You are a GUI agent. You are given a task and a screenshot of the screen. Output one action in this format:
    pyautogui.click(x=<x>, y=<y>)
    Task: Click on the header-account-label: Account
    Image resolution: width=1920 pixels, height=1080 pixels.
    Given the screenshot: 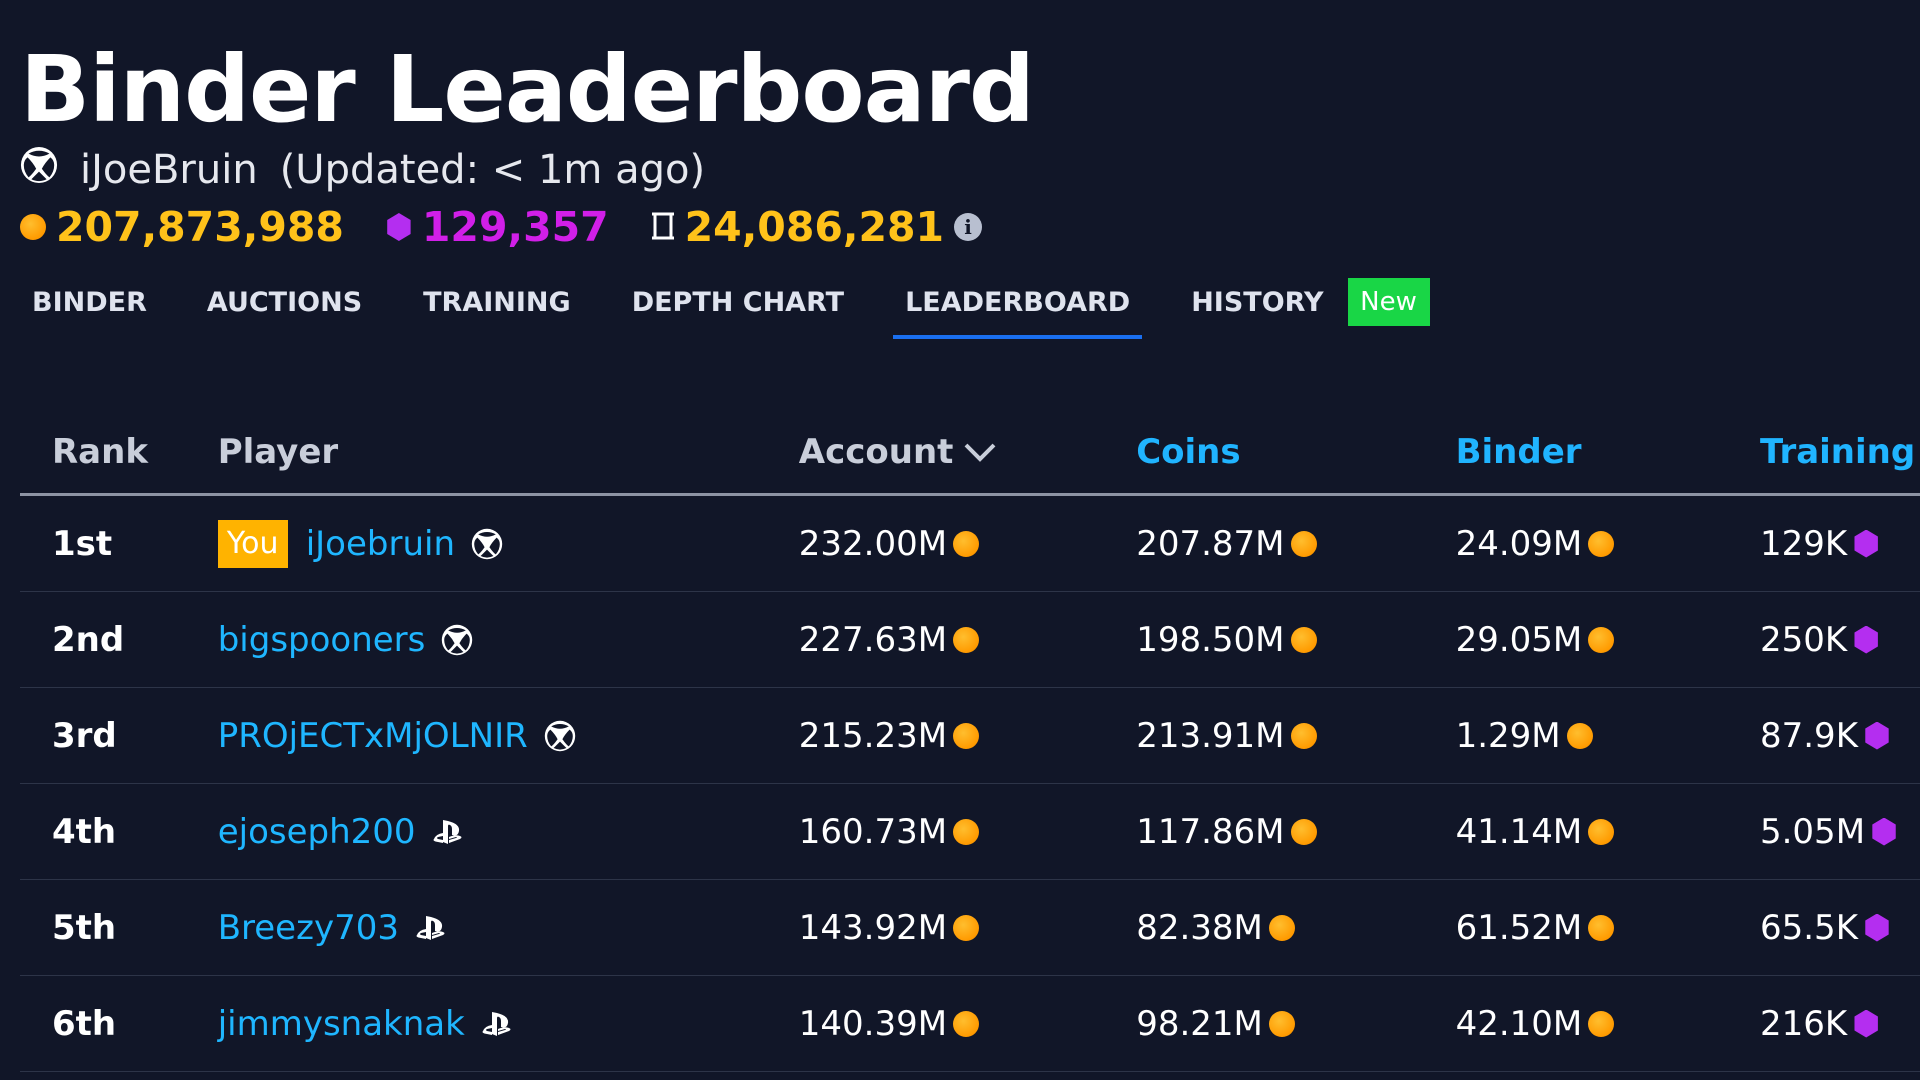 What is the action you would take?
    pyautogui.click(x=876, y=452)
    